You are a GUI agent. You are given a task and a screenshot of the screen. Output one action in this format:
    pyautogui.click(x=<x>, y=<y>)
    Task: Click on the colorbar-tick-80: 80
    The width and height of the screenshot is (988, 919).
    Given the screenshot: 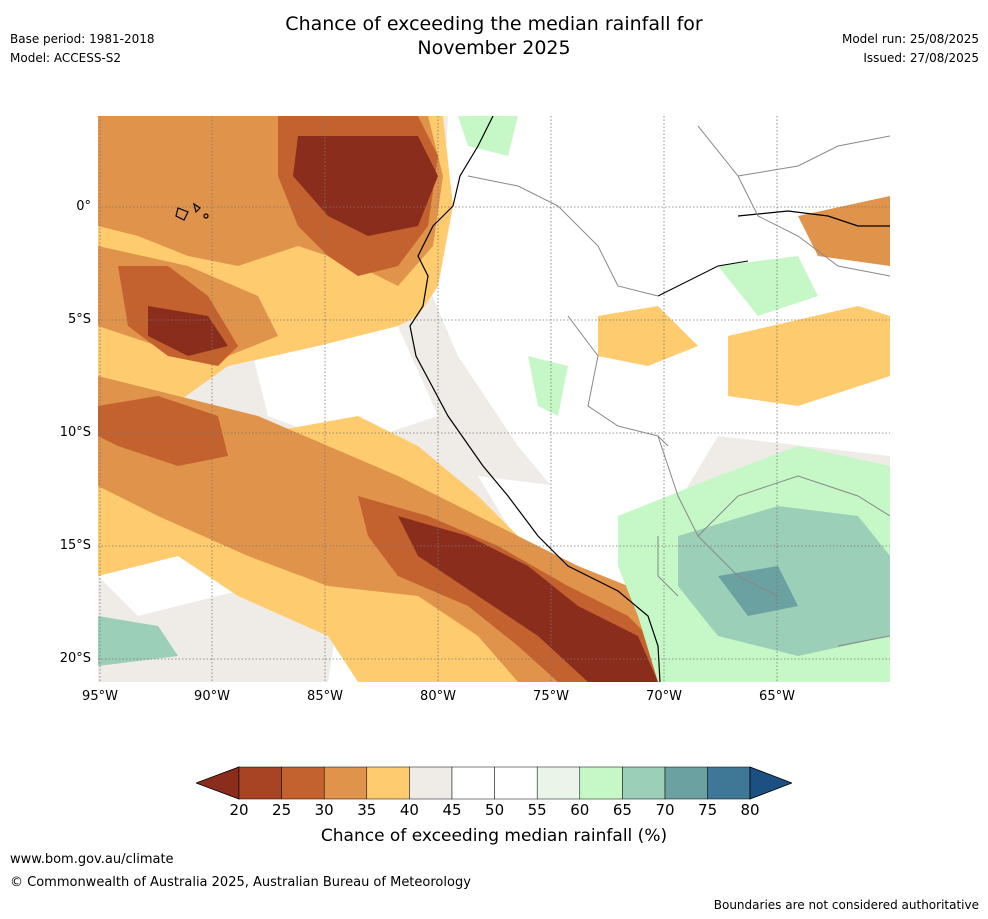 What is the action you would take?
    pyautogui.click(x=750, y=810)
    